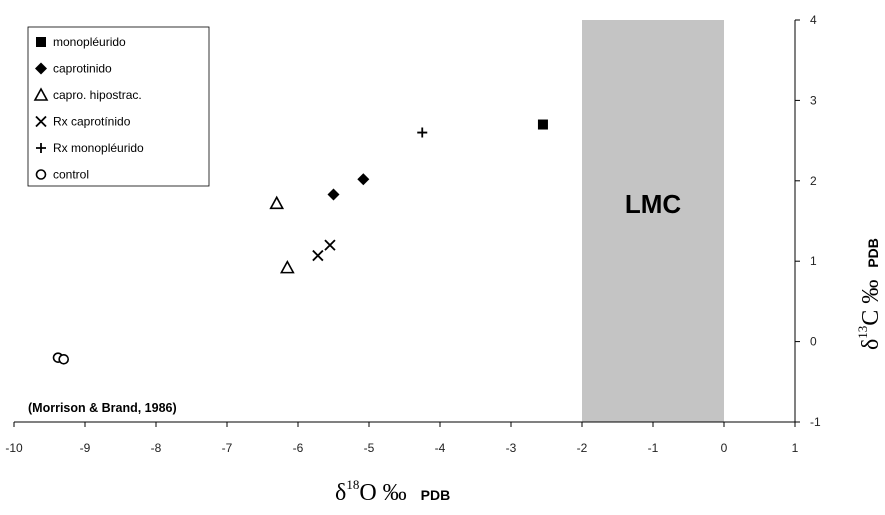 This screenshot has width=885, height=515. Describe the element at coordinates (85, 448) in the screenshot. I see `x-tick-label: -9` at that location.